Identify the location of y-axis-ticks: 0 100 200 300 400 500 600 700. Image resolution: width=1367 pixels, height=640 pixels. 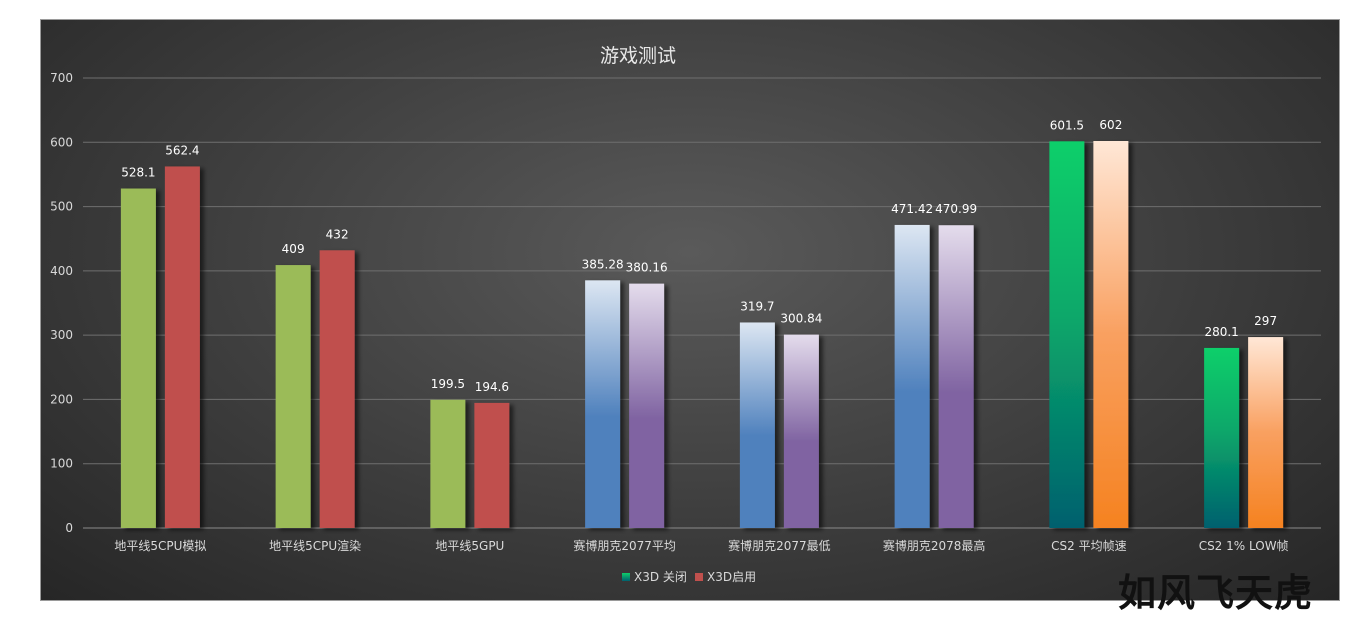
(61, 303).